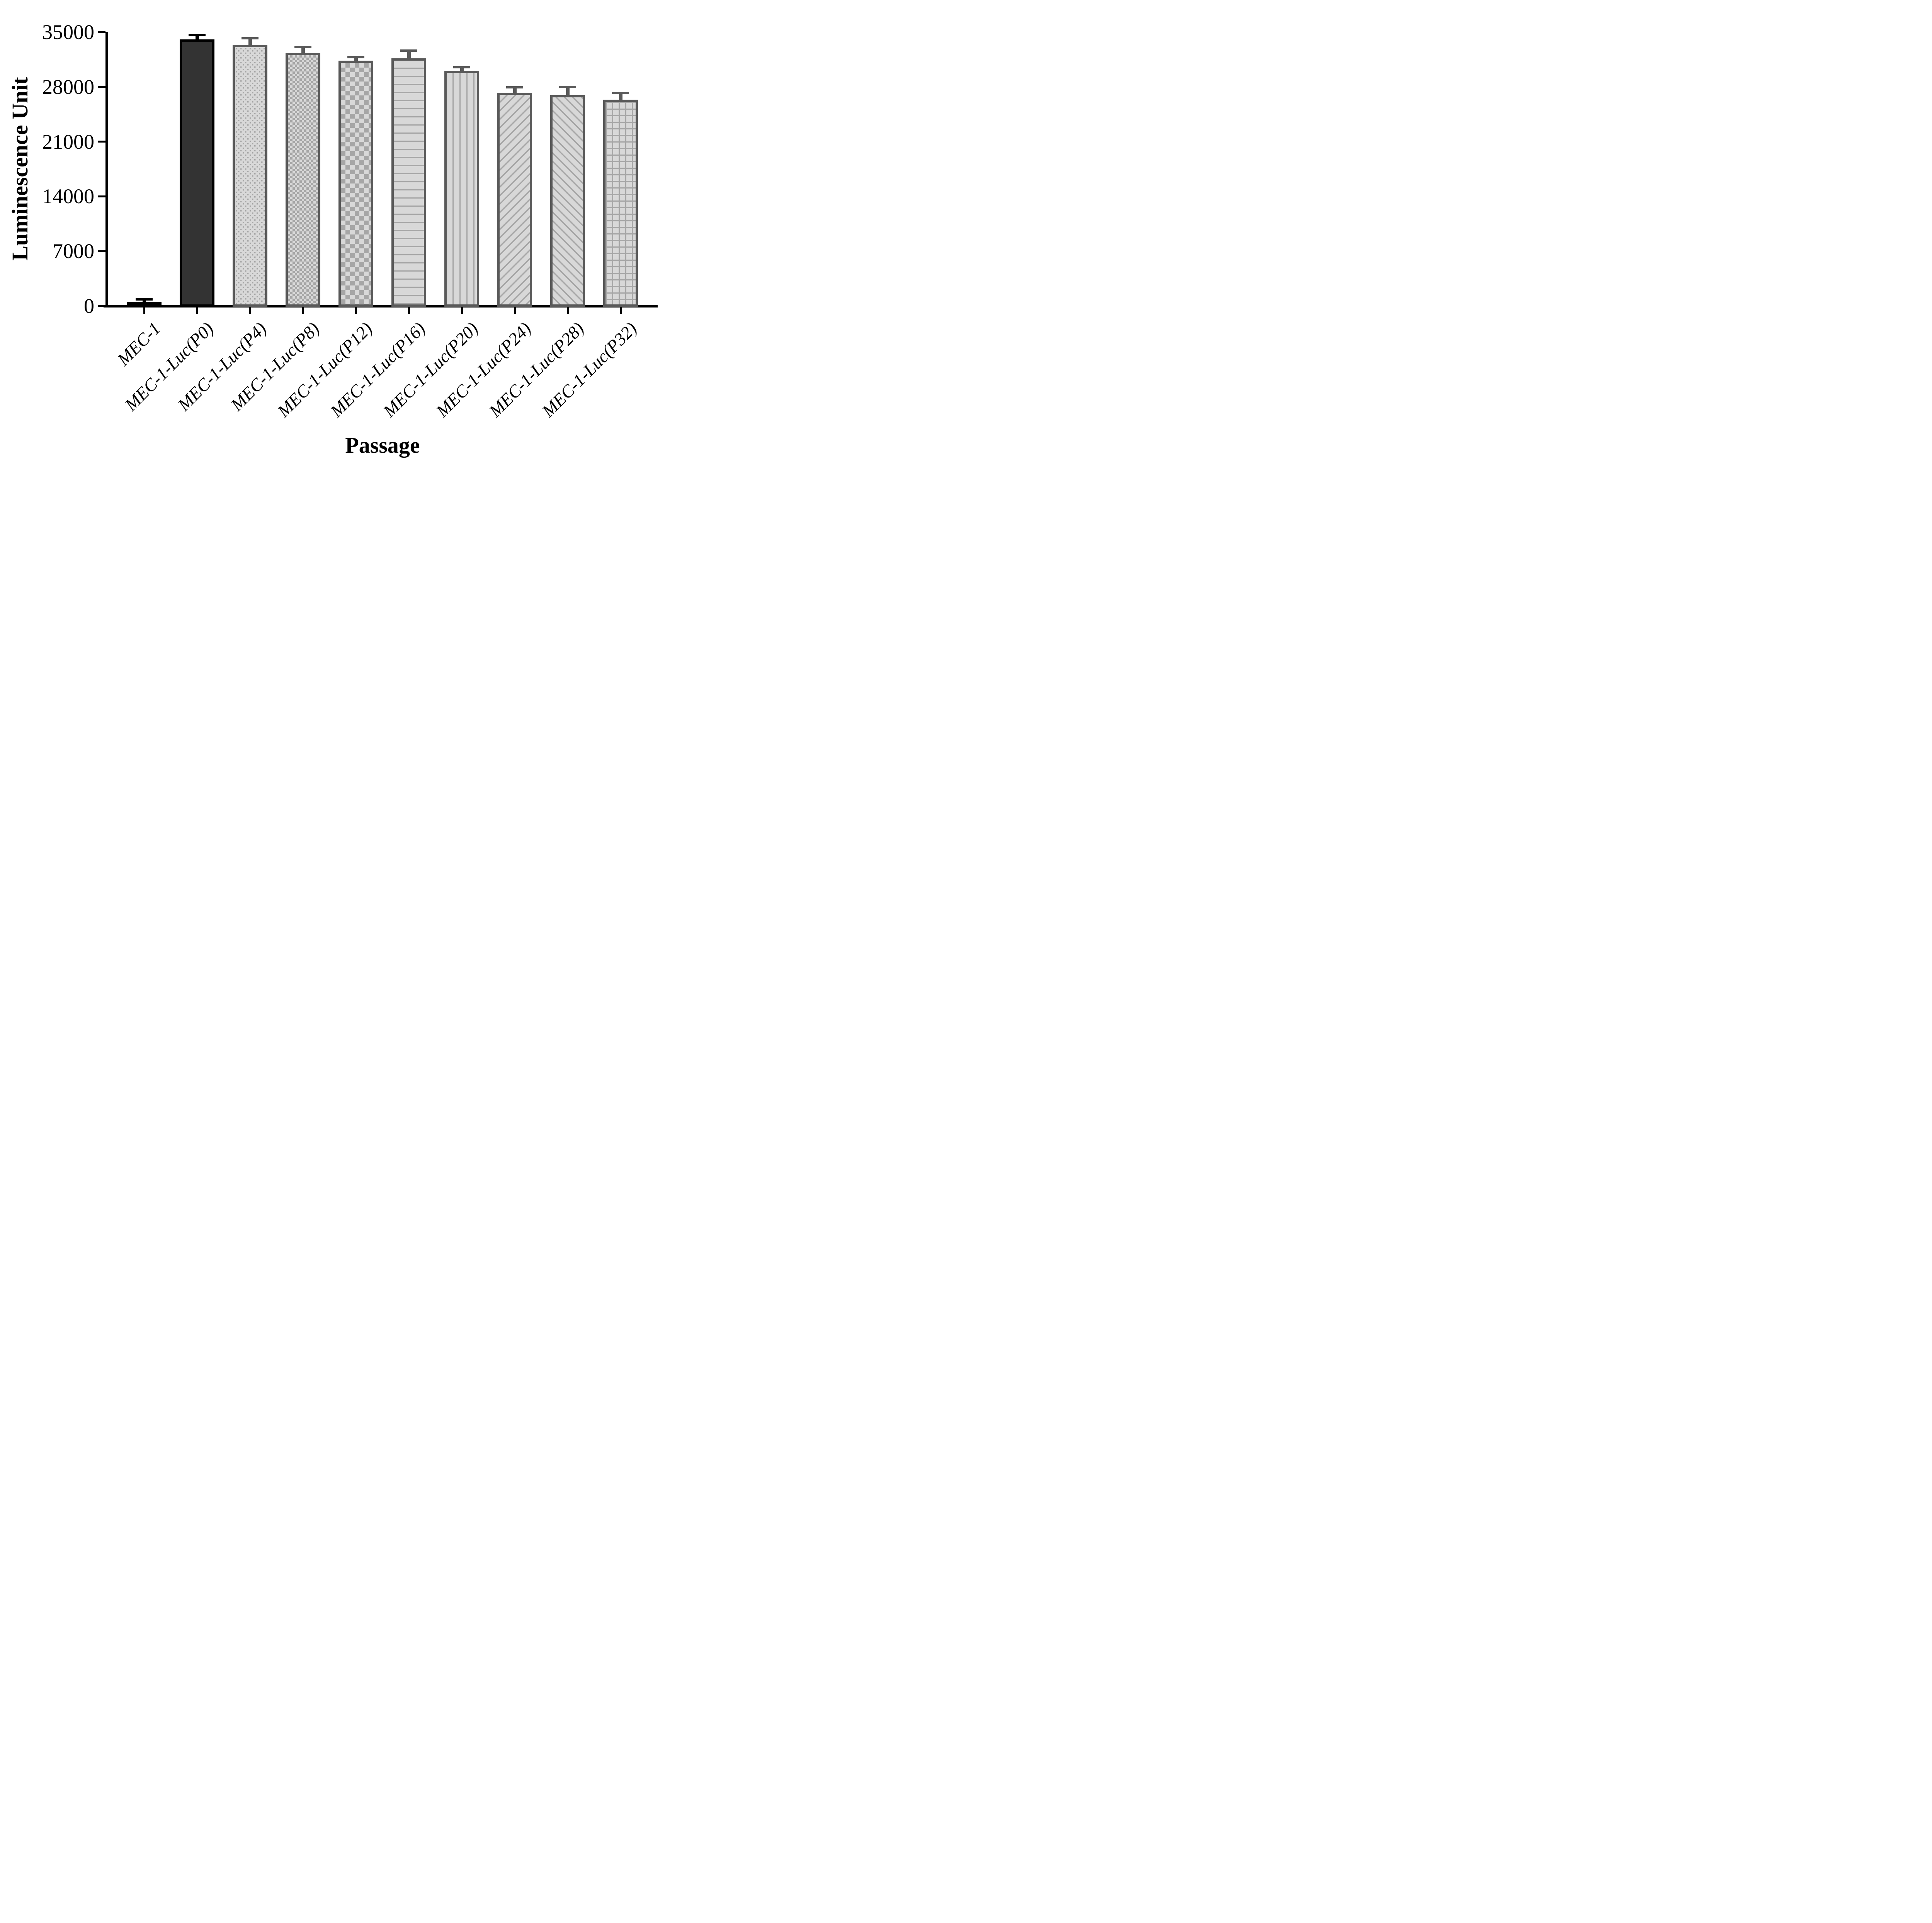 Image resolution: width=1932 pixels, height=1923 pixels. I want to click on error-bar-stem-mec-1-luc-p16, so click(409, 54).